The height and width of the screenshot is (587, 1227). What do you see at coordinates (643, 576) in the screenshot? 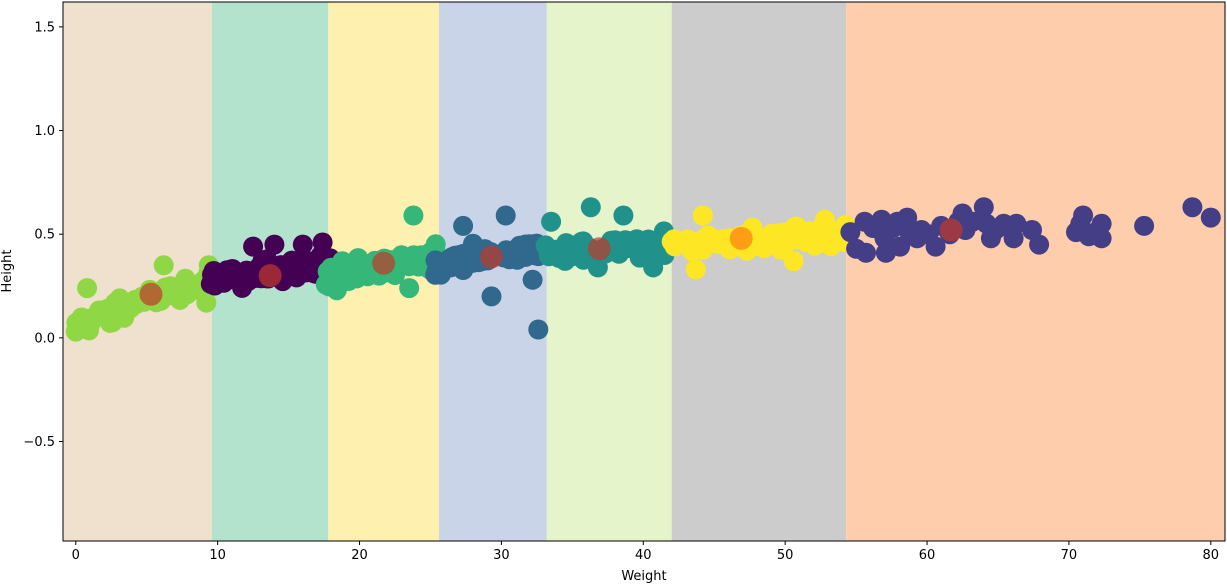
I see `x-axis-label: Weight` at bounding box center [643, 576].